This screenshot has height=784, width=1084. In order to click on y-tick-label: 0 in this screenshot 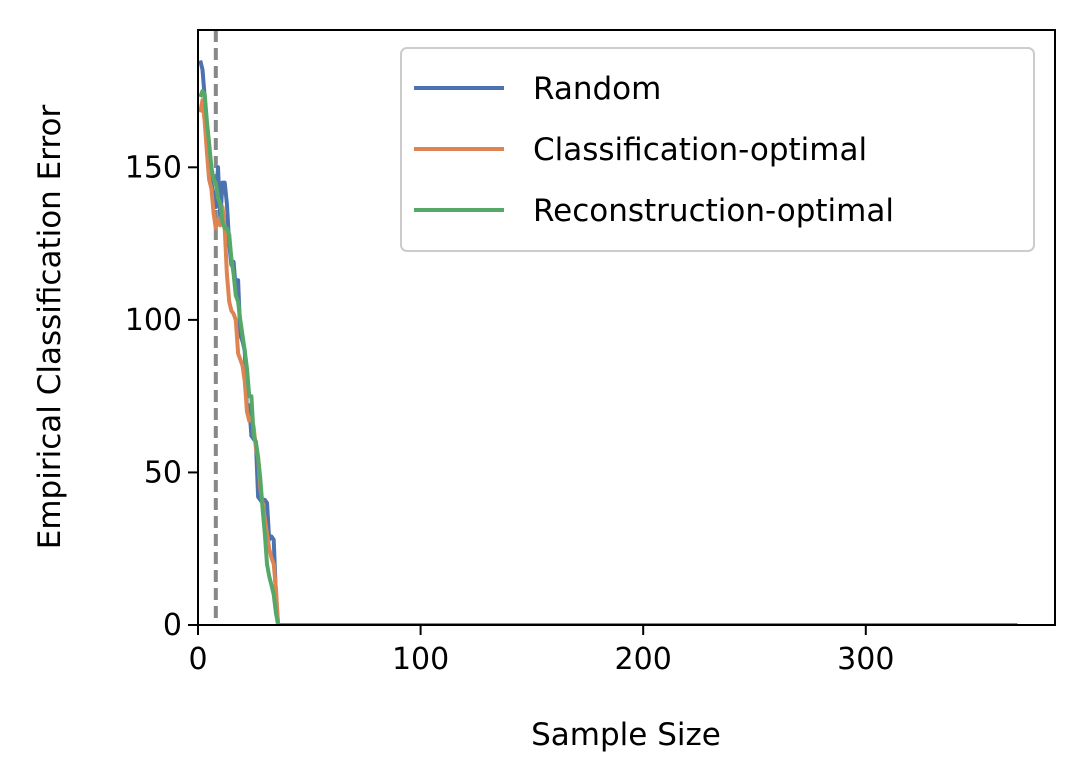, I will do `click(172, 625)`.